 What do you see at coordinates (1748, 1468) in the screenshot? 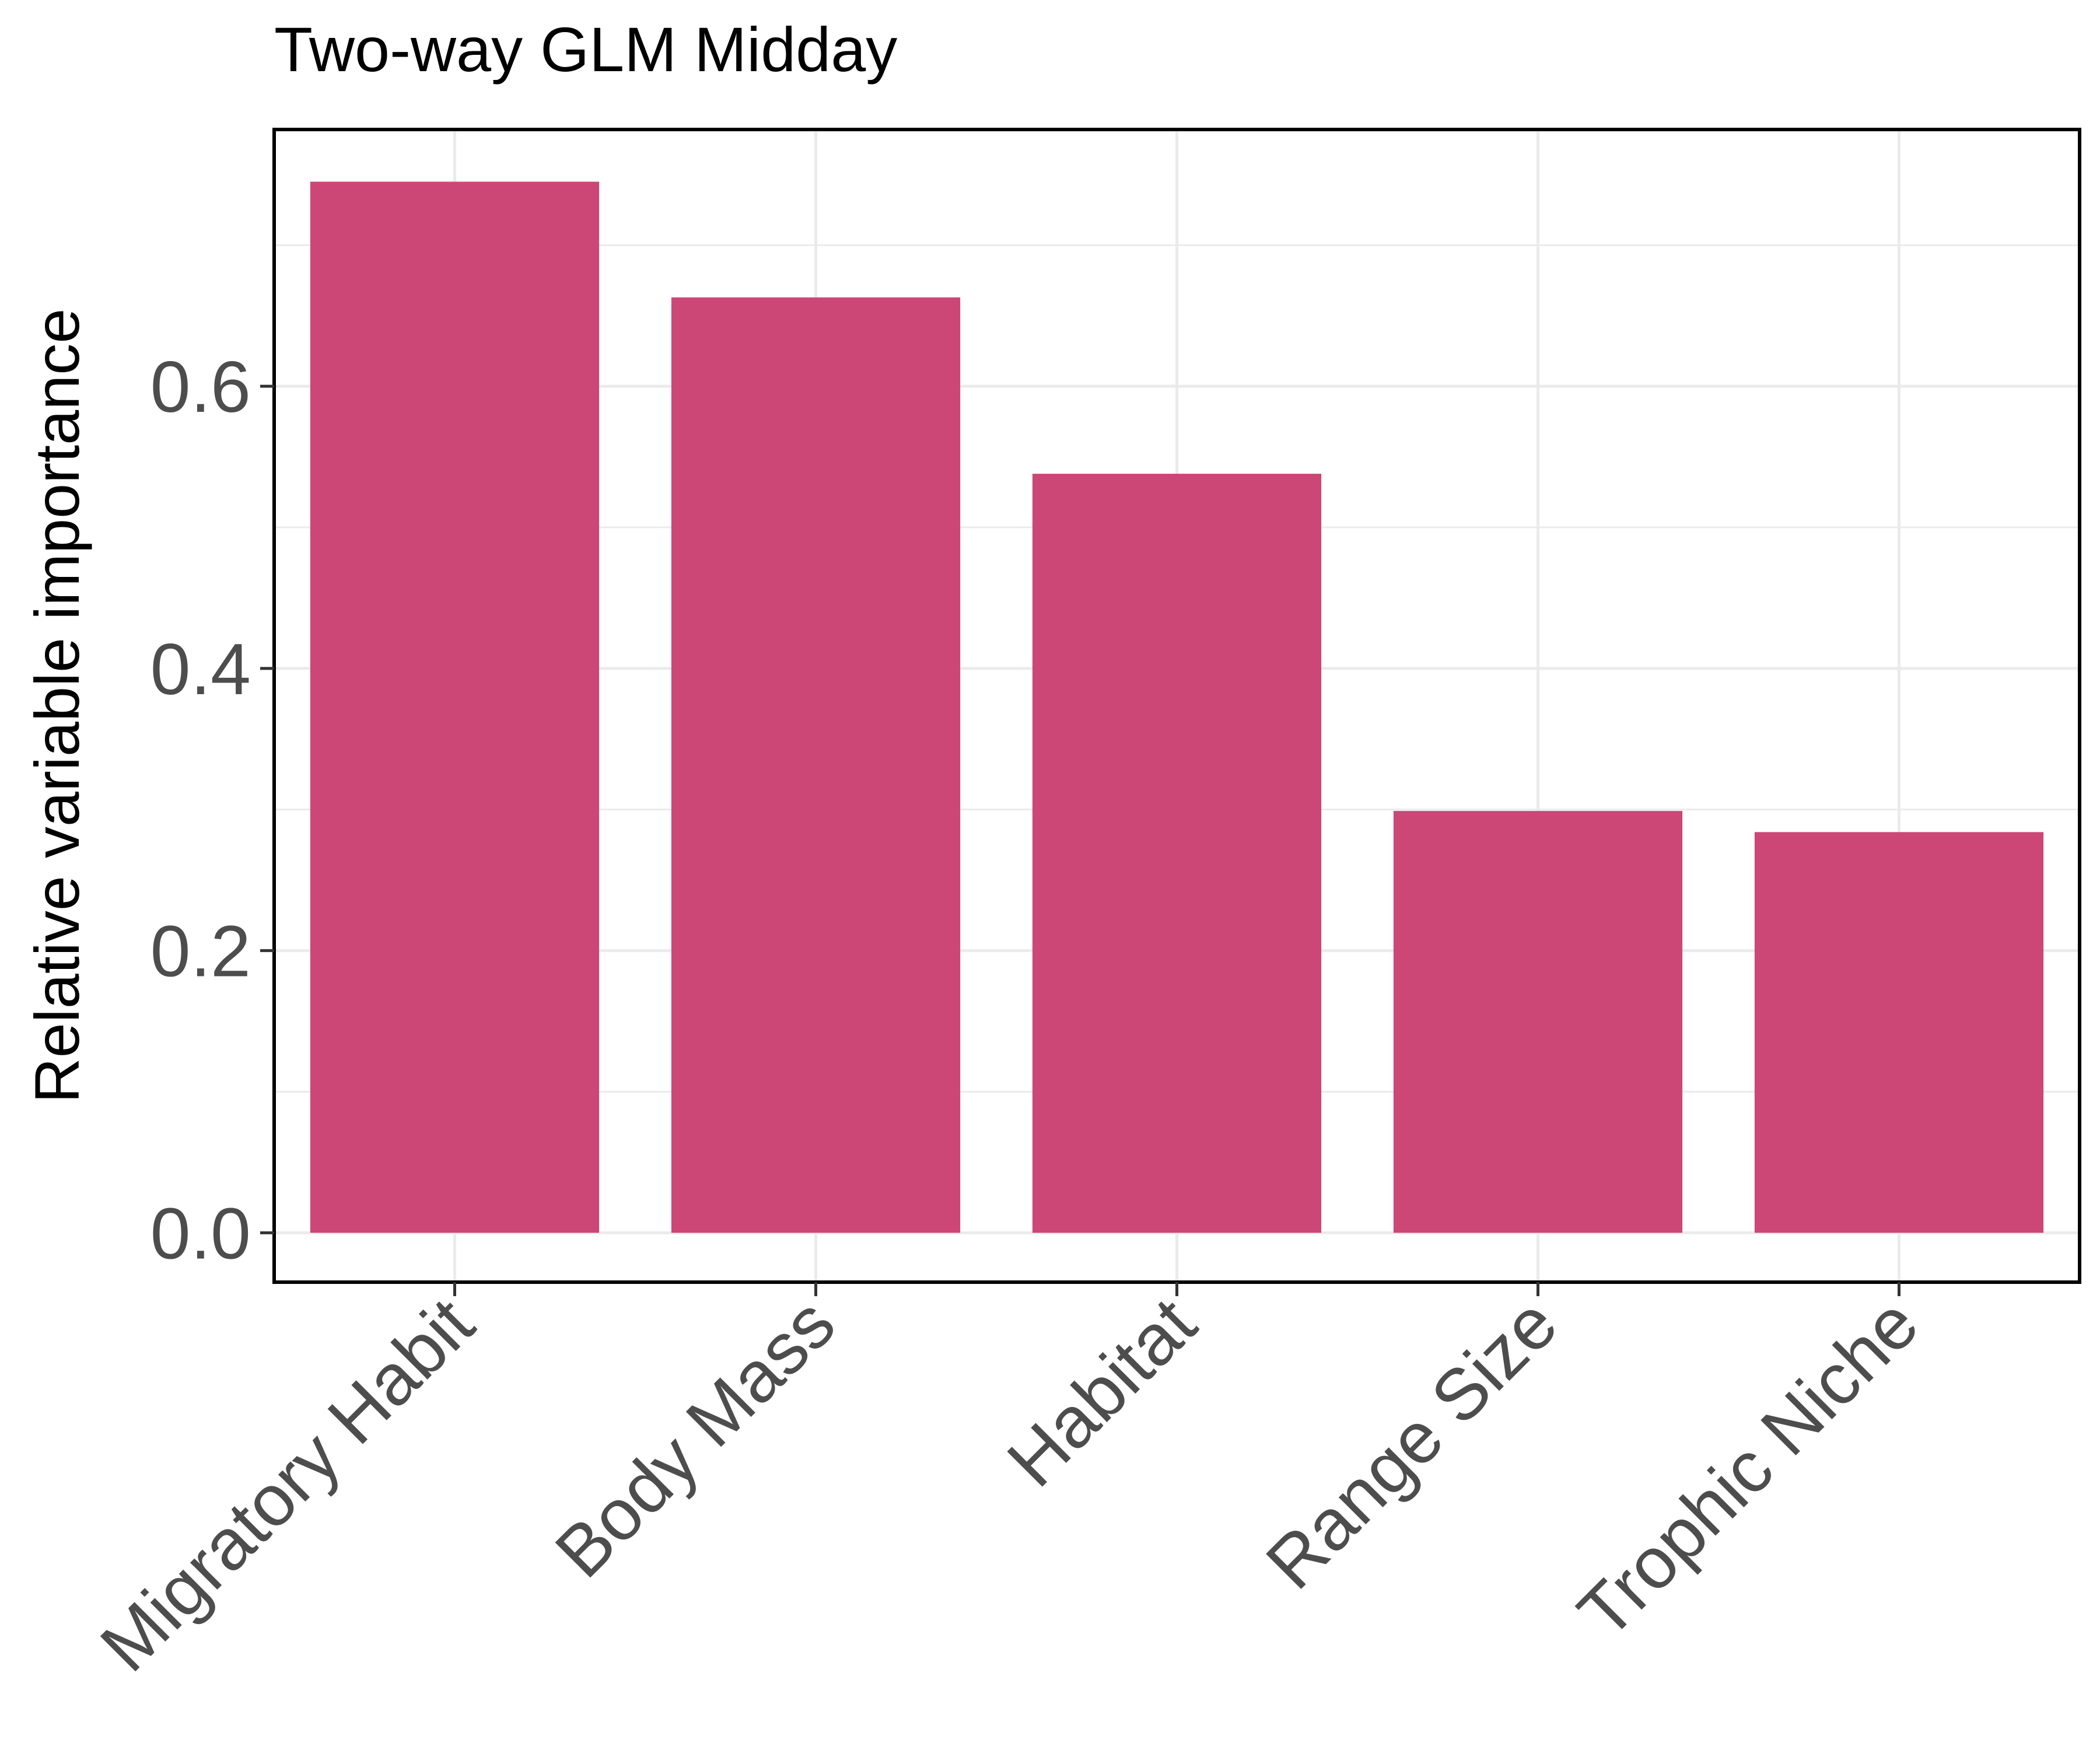
I see `x-tick-label: Trophic Niche` at bounding box center [1748, 1468].